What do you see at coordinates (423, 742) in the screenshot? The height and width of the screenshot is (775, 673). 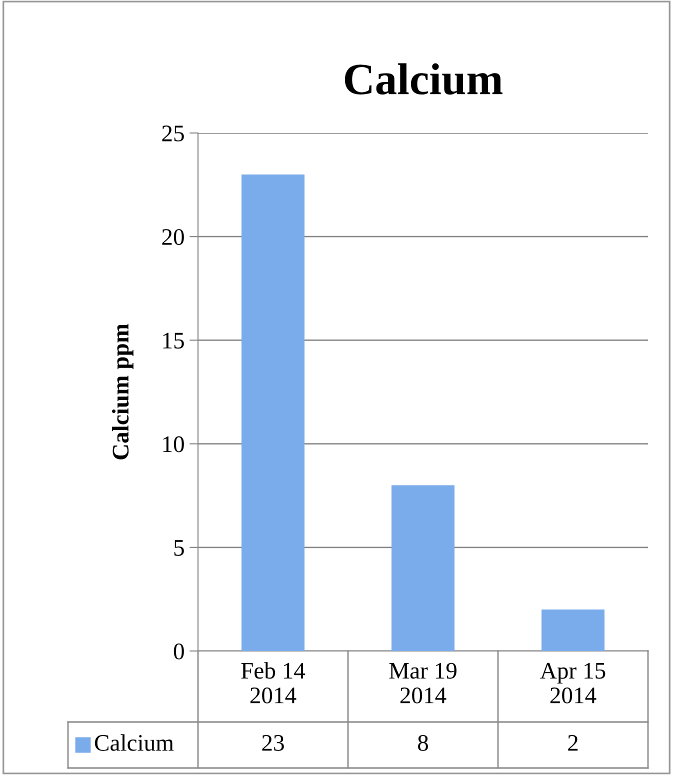 I see `data-label: 8` at bounding box center [423, 742].